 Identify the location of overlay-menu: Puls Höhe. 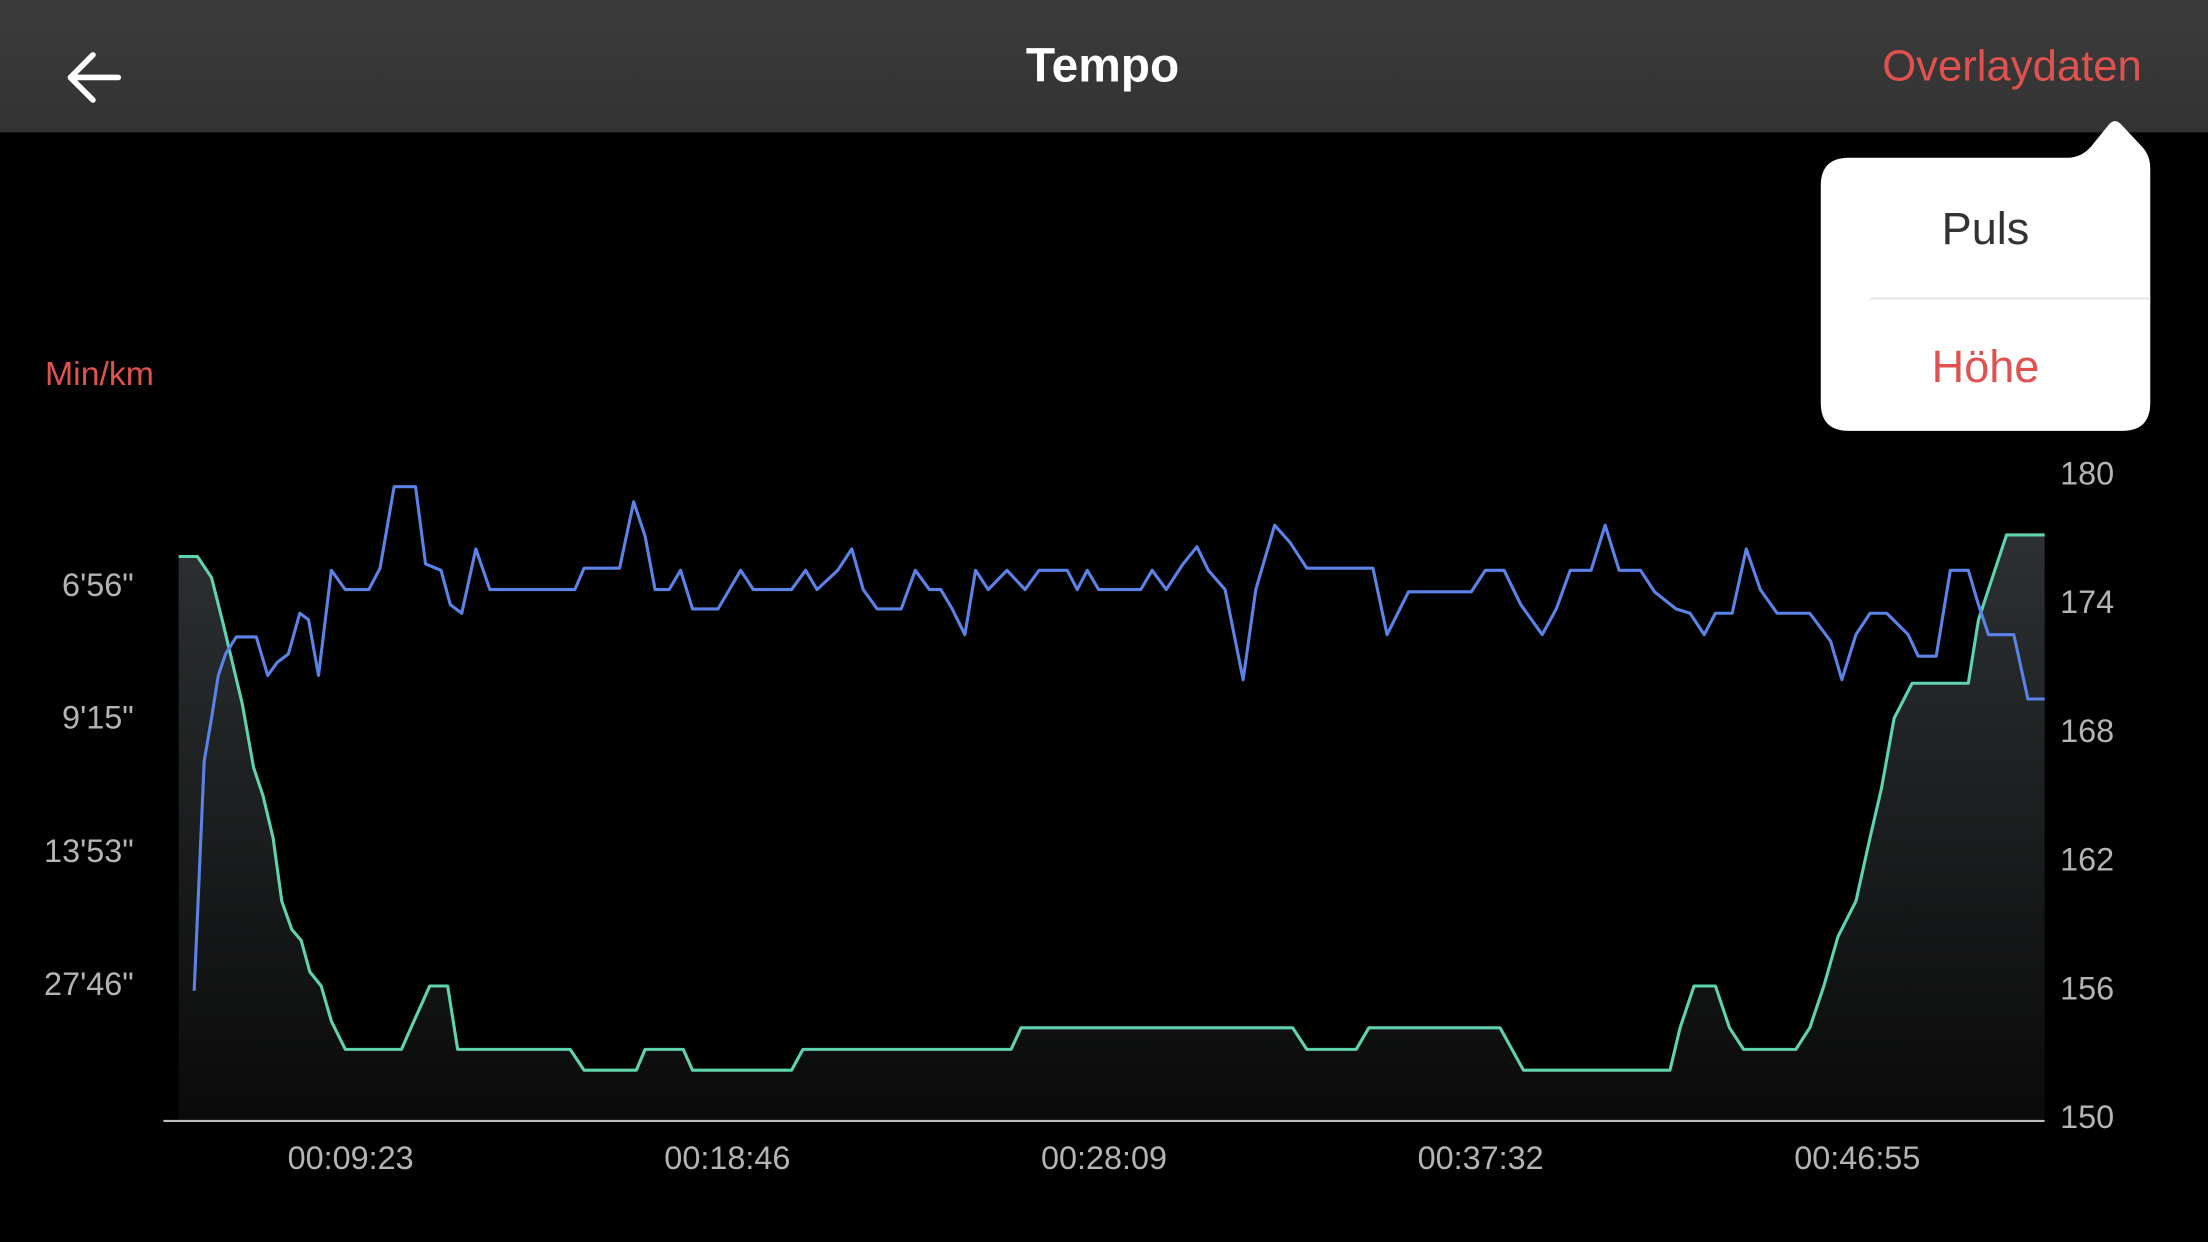
(1985, 276).